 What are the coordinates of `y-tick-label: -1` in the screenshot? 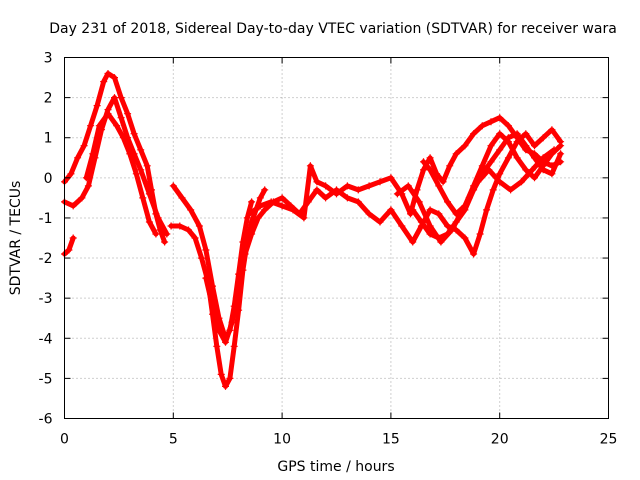 It's located at (46, 219).